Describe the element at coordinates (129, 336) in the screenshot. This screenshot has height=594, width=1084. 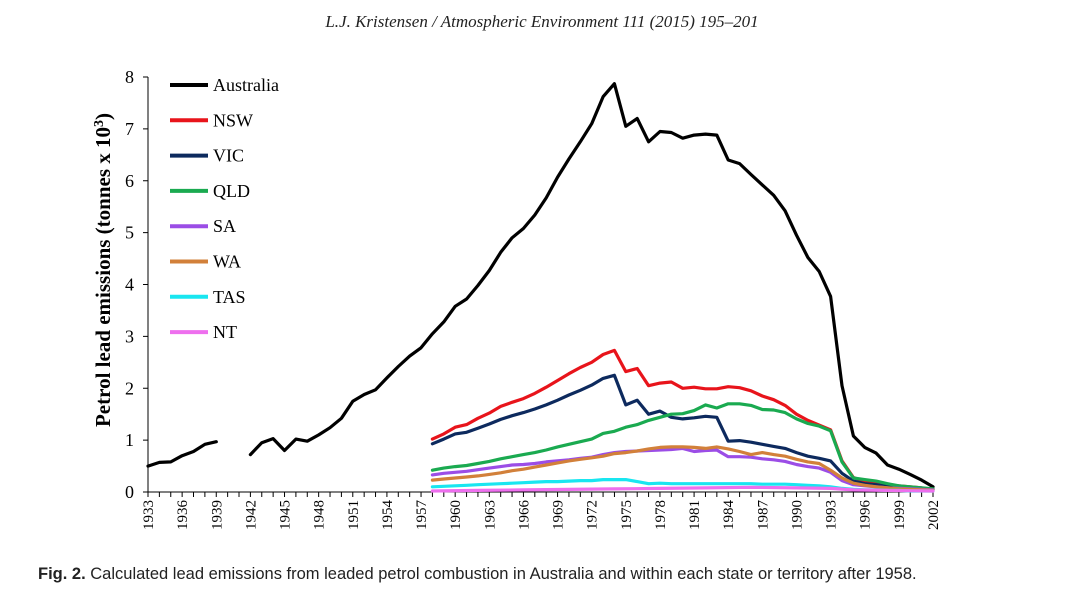
I see `y-tick-label: 3` at that location.